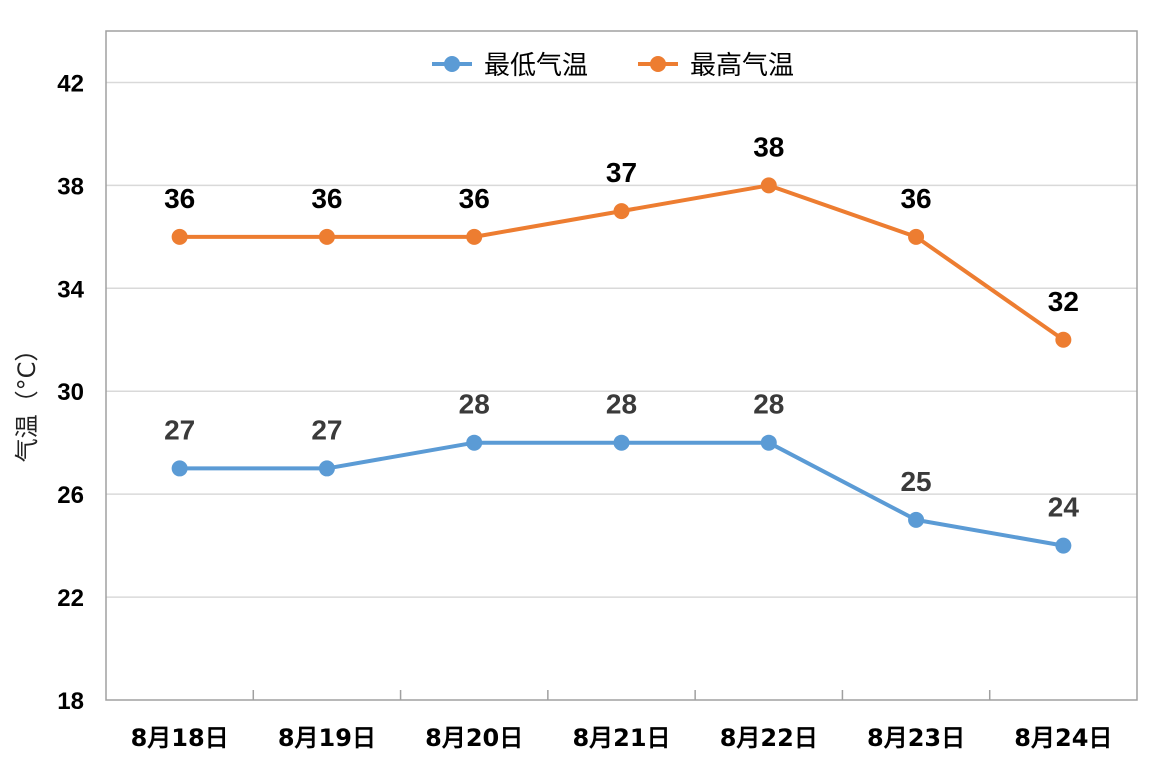 The image size is (1167, 770). I want to click on data-label: 38, so click(768, 146).